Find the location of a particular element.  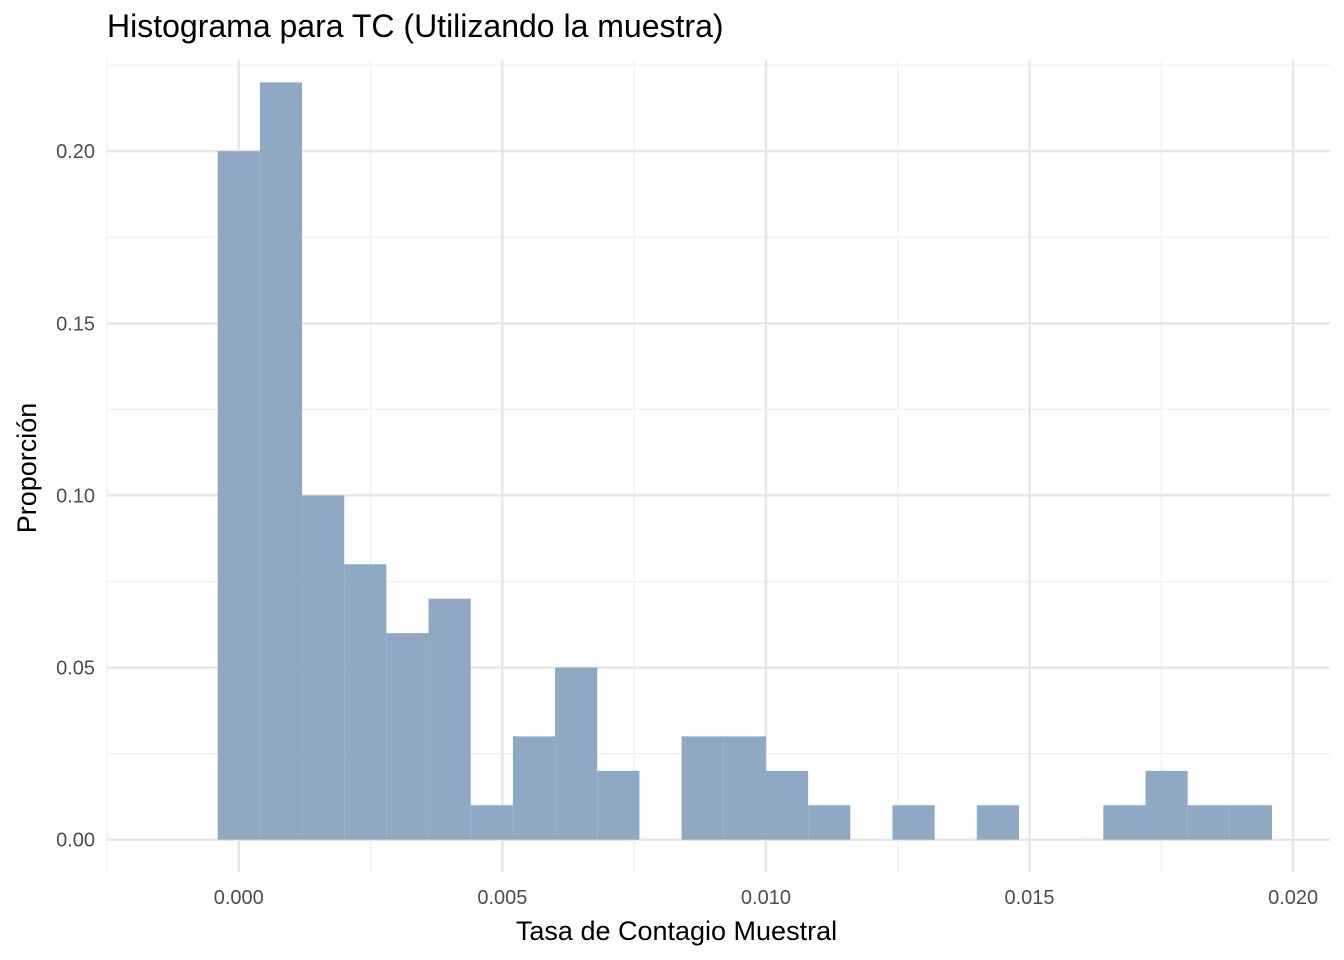

y-tick-label: 0.10 is located at coordinates (75, 496).